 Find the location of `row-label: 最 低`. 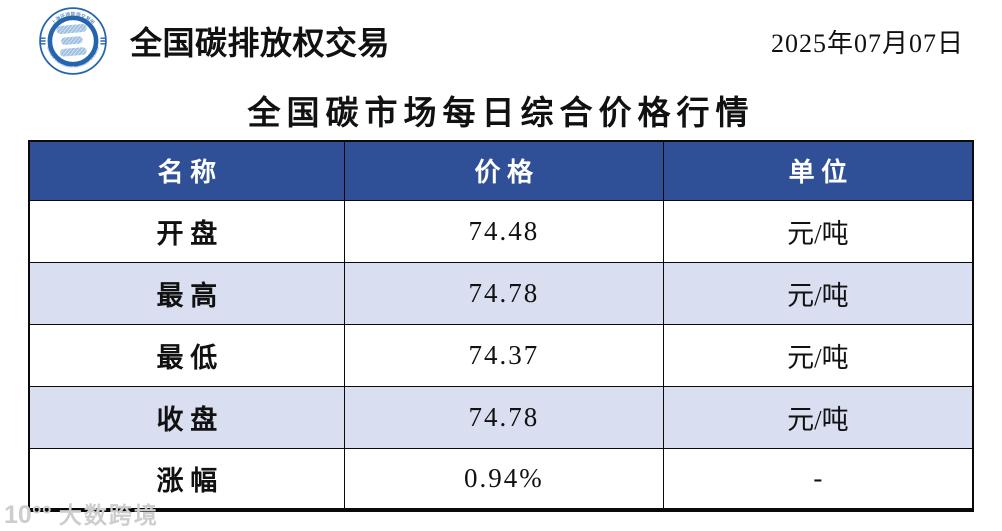

row-label: 最 低 is located at coordinates (186, 355).